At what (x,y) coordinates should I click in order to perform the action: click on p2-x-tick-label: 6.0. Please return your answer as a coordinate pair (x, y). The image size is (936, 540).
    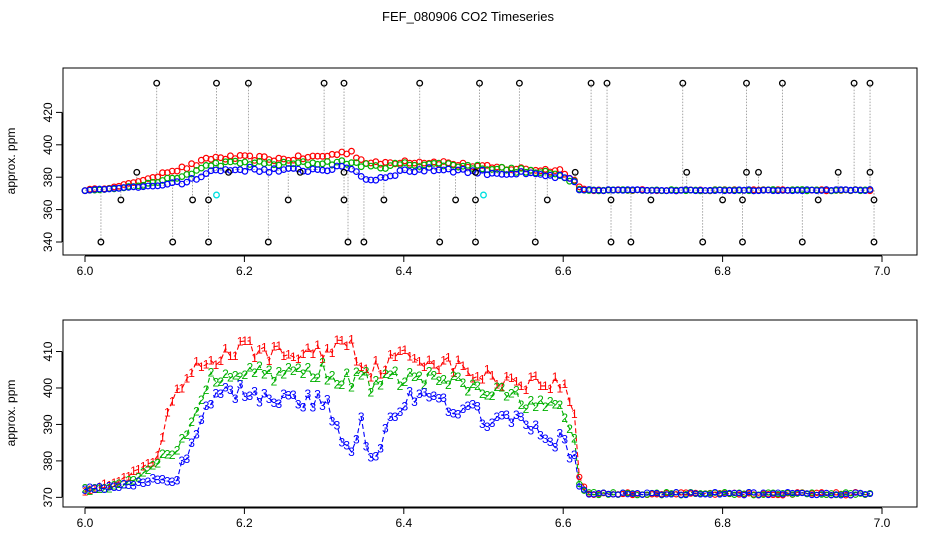
    Looking at the image, I should click on (85, 523).